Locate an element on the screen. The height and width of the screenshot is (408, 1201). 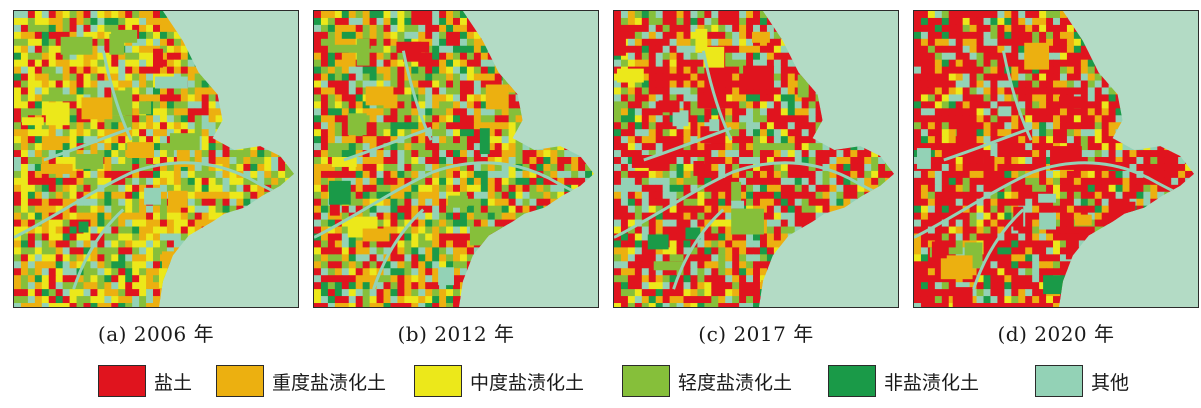
legend-label: 其他 is located at coordinates (1110, 382).